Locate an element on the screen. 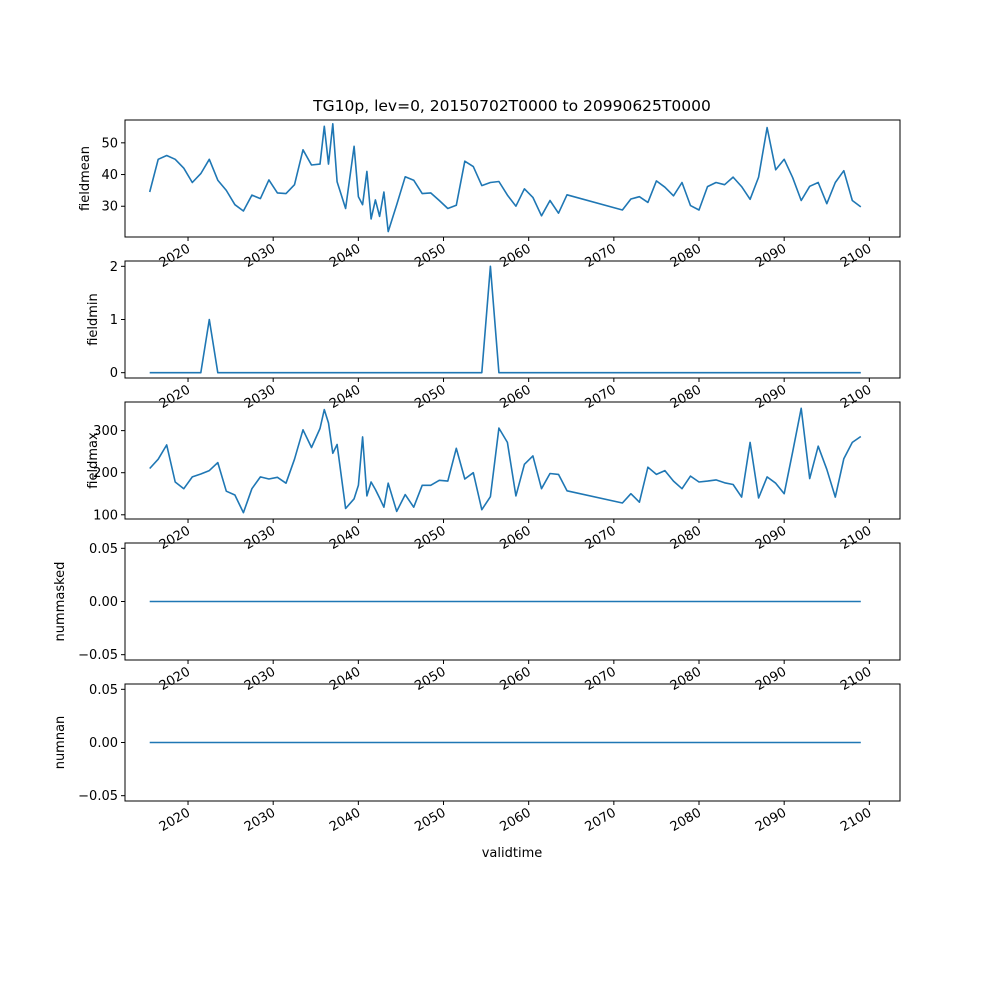 This screenshot has height=1000, width=1000. y-axis-label-nummasked: nummasked is located at coordinates (60, 602).